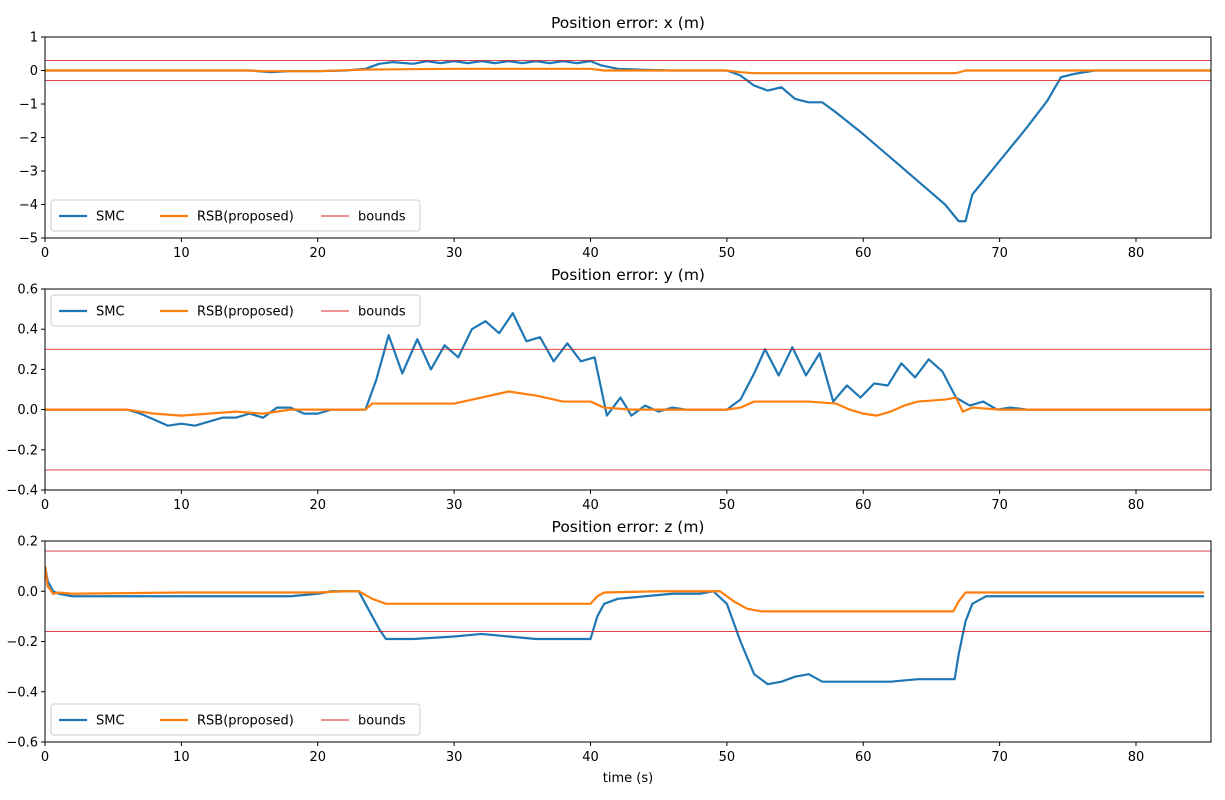 Image resolution: width=1225 pixels, height=800 pixels. What do you see at coordinates (28, 105) in the screenshot?
I see `y-tick-label: −1` at bounding box center [28, 105].